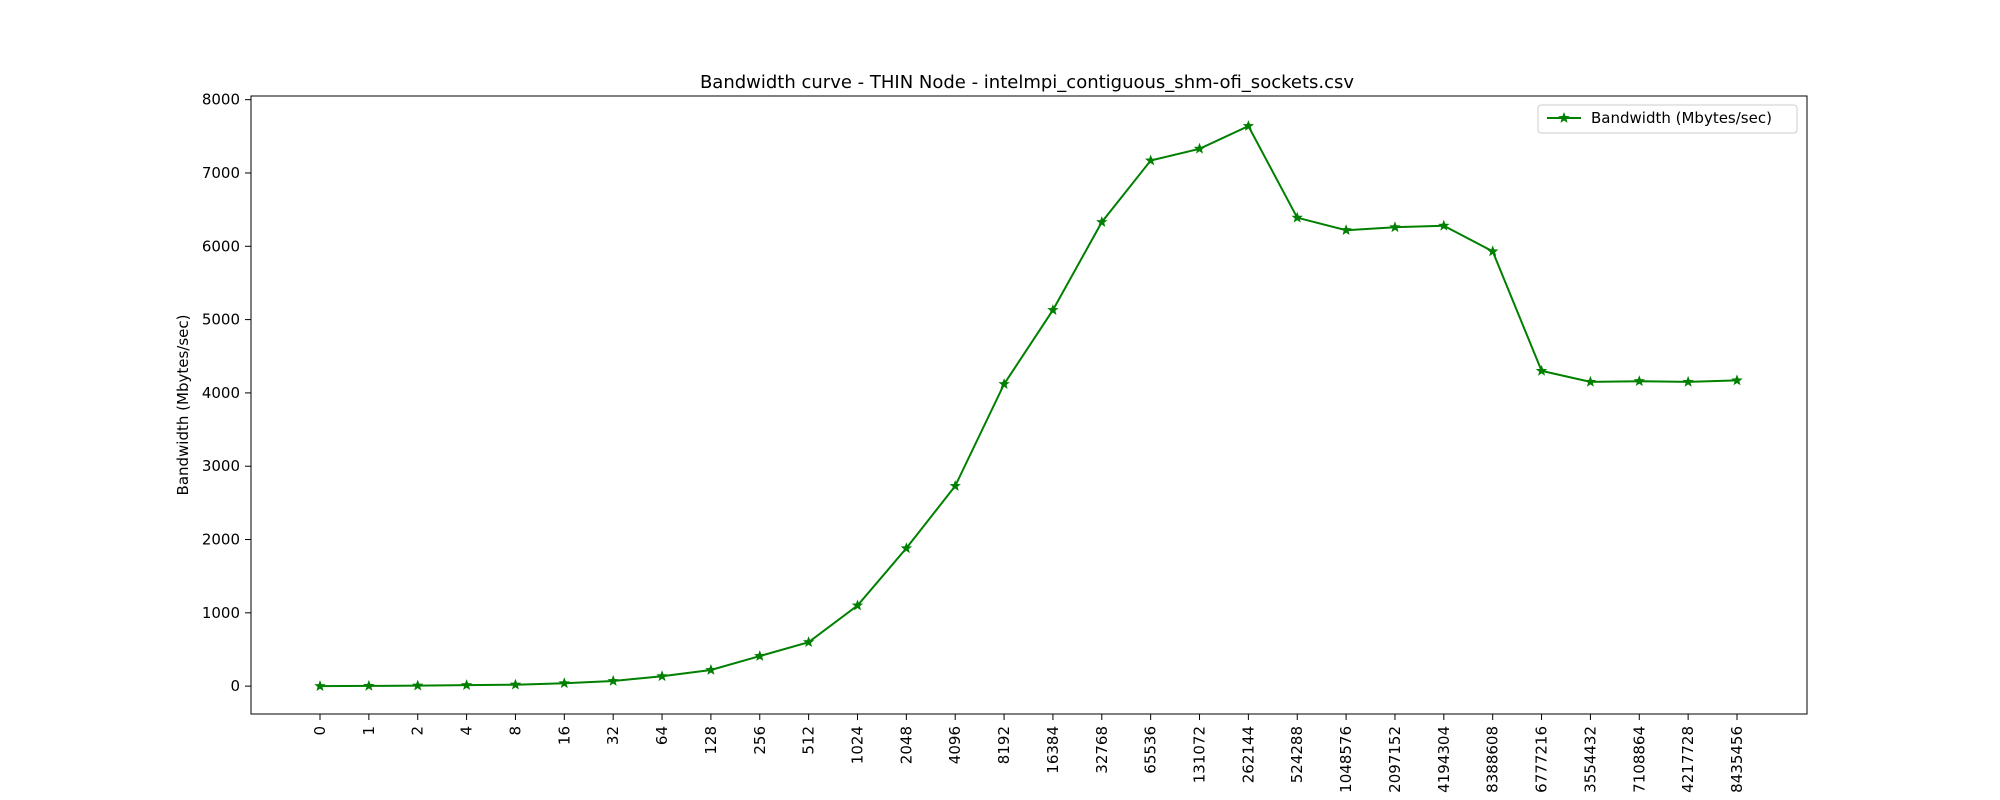 This screenshot has width=2000, height=800. Describe the element at coordinates (662, 735) in the screenshot. I see `x-tick-label: 64` at that location.